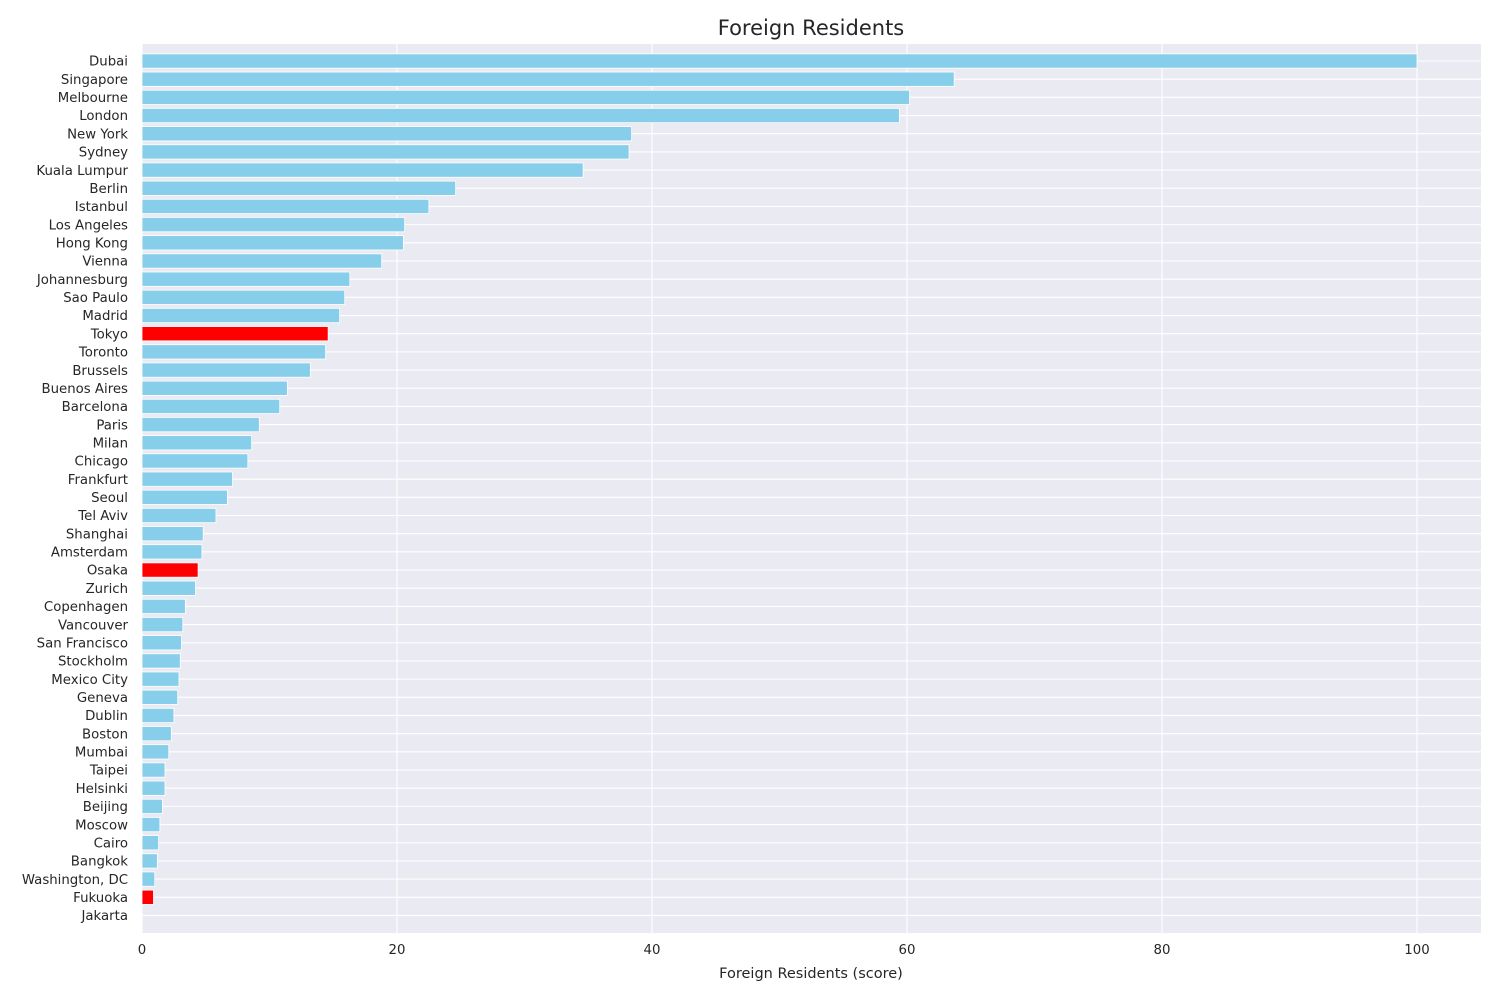  I want to click on category-label: Paris, so click(112, 425).